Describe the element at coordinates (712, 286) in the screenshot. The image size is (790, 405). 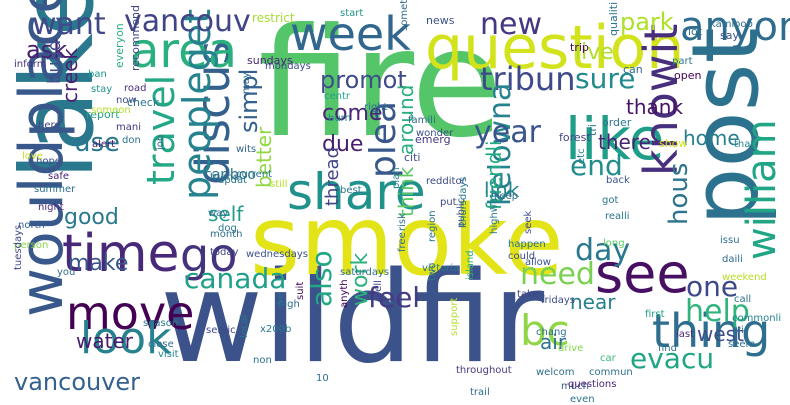
I see `word: one` at that location.